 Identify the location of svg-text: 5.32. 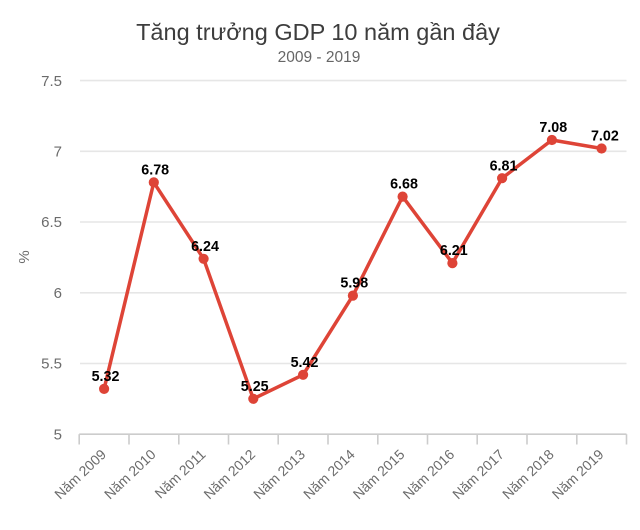
(106, 377).